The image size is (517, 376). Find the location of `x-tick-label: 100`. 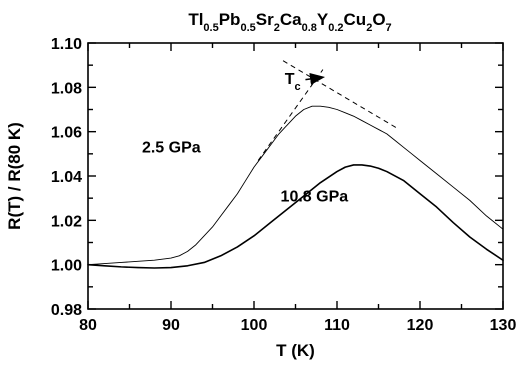

x-tick-label: 100 is located at coordinates (254, 325).